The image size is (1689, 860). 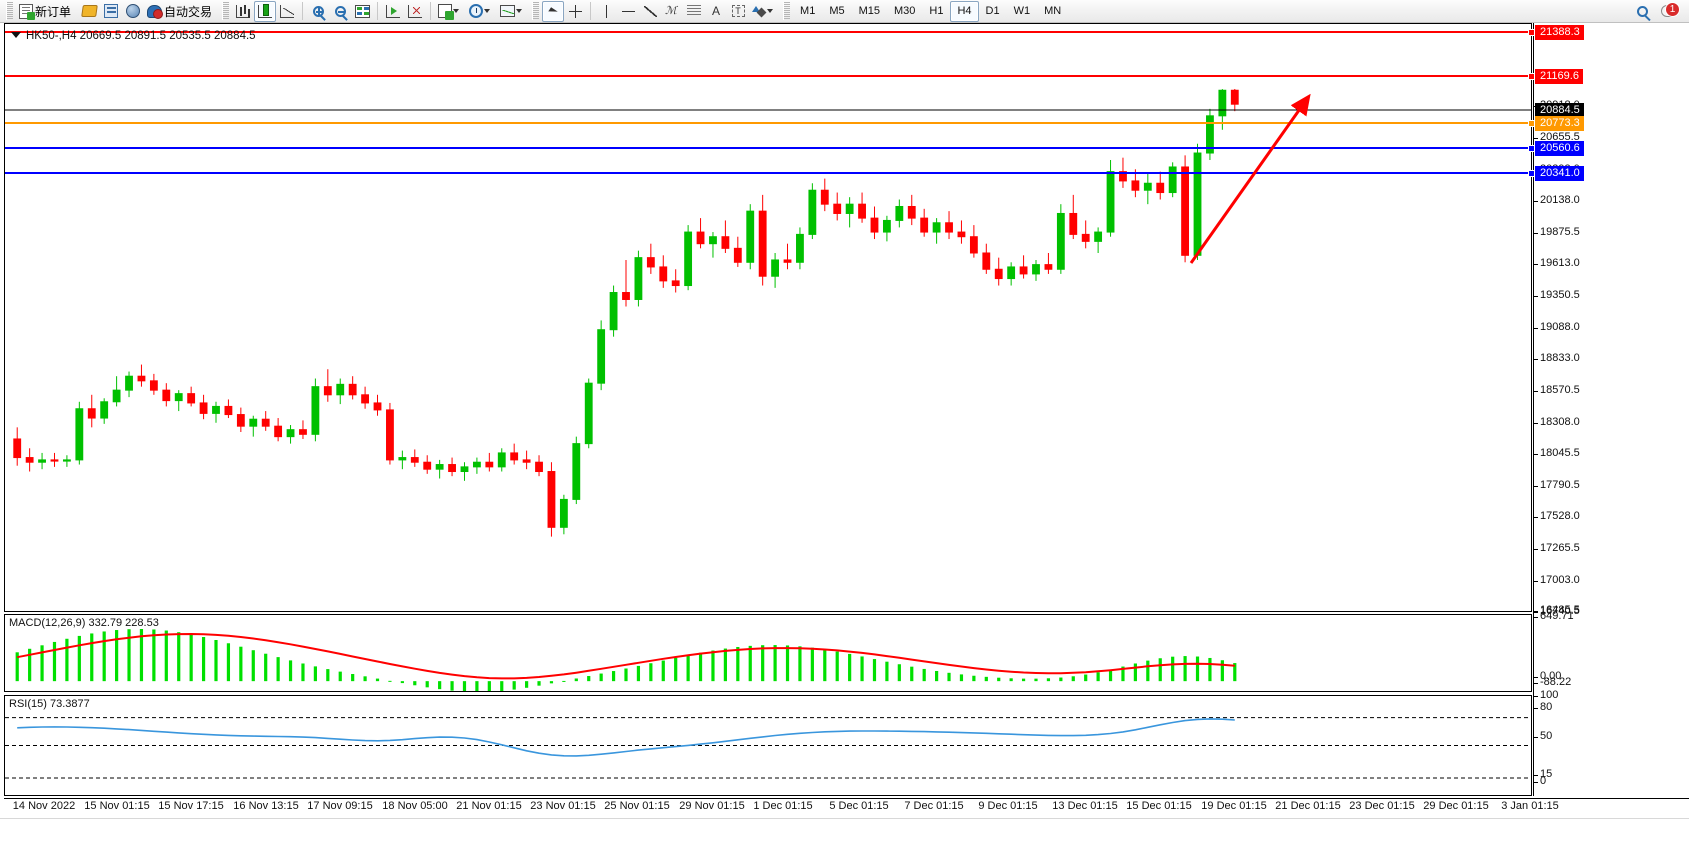 What do you see at coordinates (1234, 806) in the screenshot?
I see `time-axis-label: 19 Dec 01:15` at bounding box center [1234, 806].